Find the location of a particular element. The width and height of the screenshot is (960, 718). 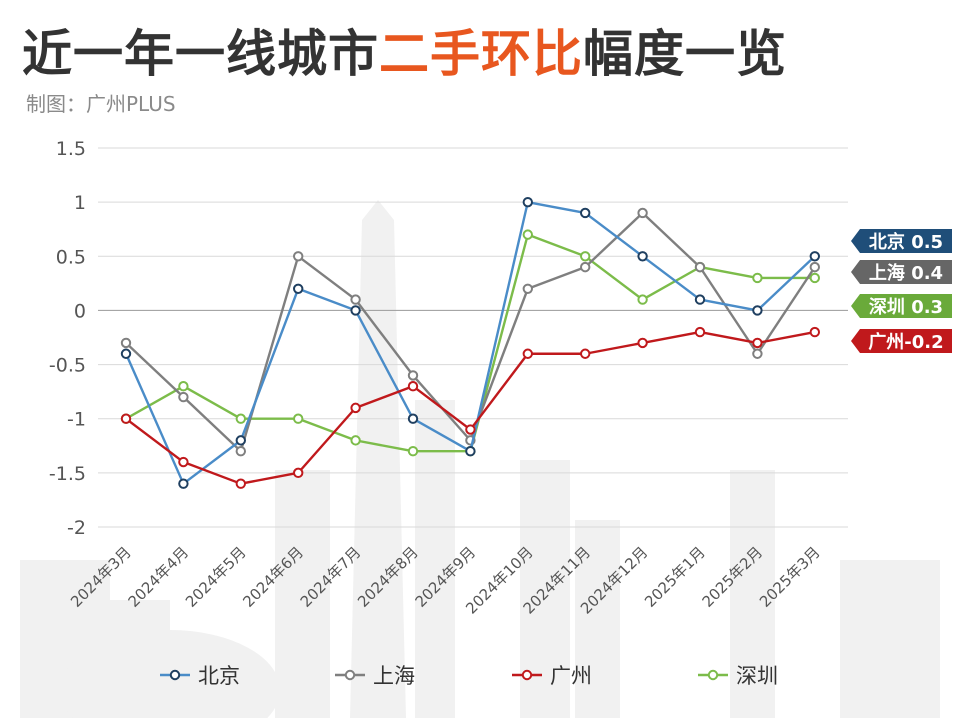

y-tick-label: -2 is located at coordinates (76, 528).